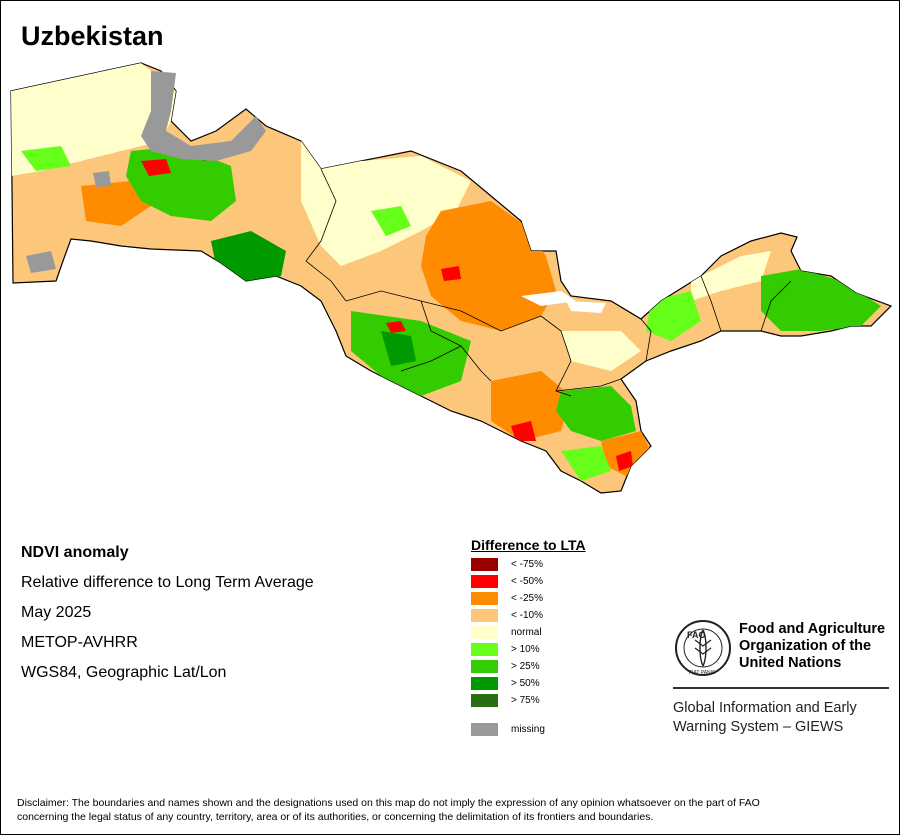 The width and height of the screenshot is (900, 835). I want to click on strong-negative-spot-samarkand, so click(396, 327).